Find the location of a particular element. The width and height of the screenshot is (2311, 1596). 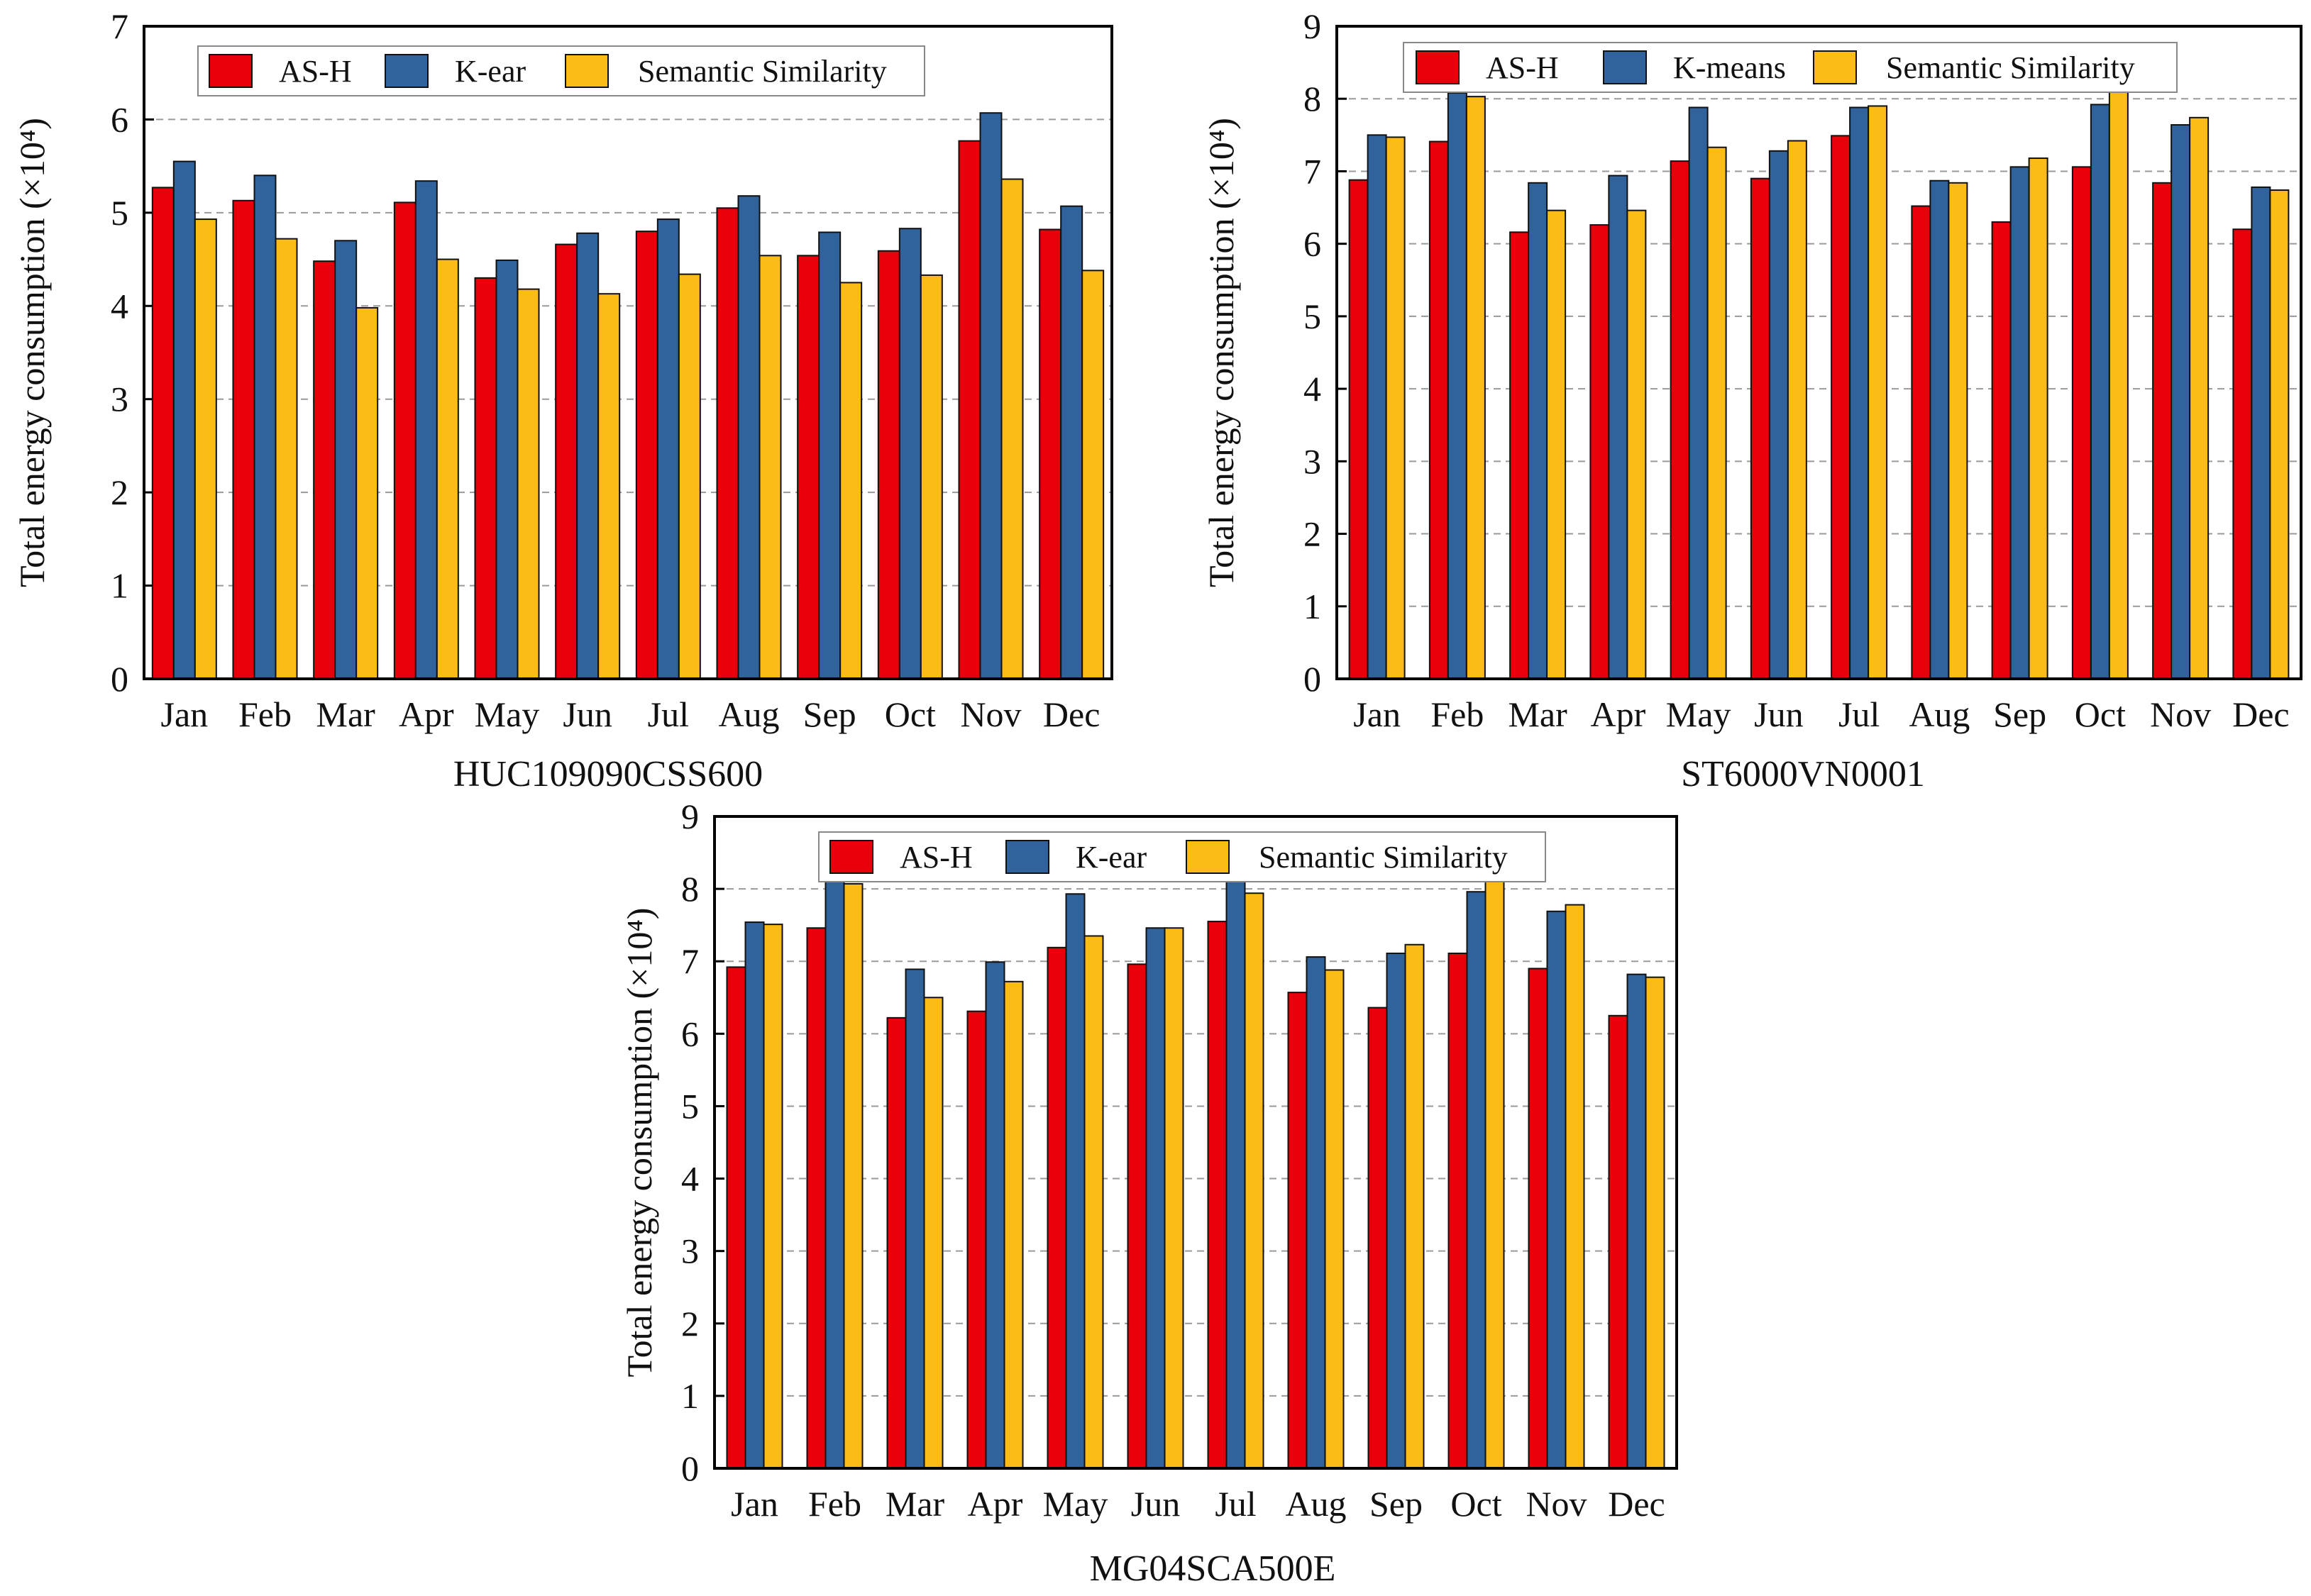

legend-label: K-means is located at coordinates (1729, 68).